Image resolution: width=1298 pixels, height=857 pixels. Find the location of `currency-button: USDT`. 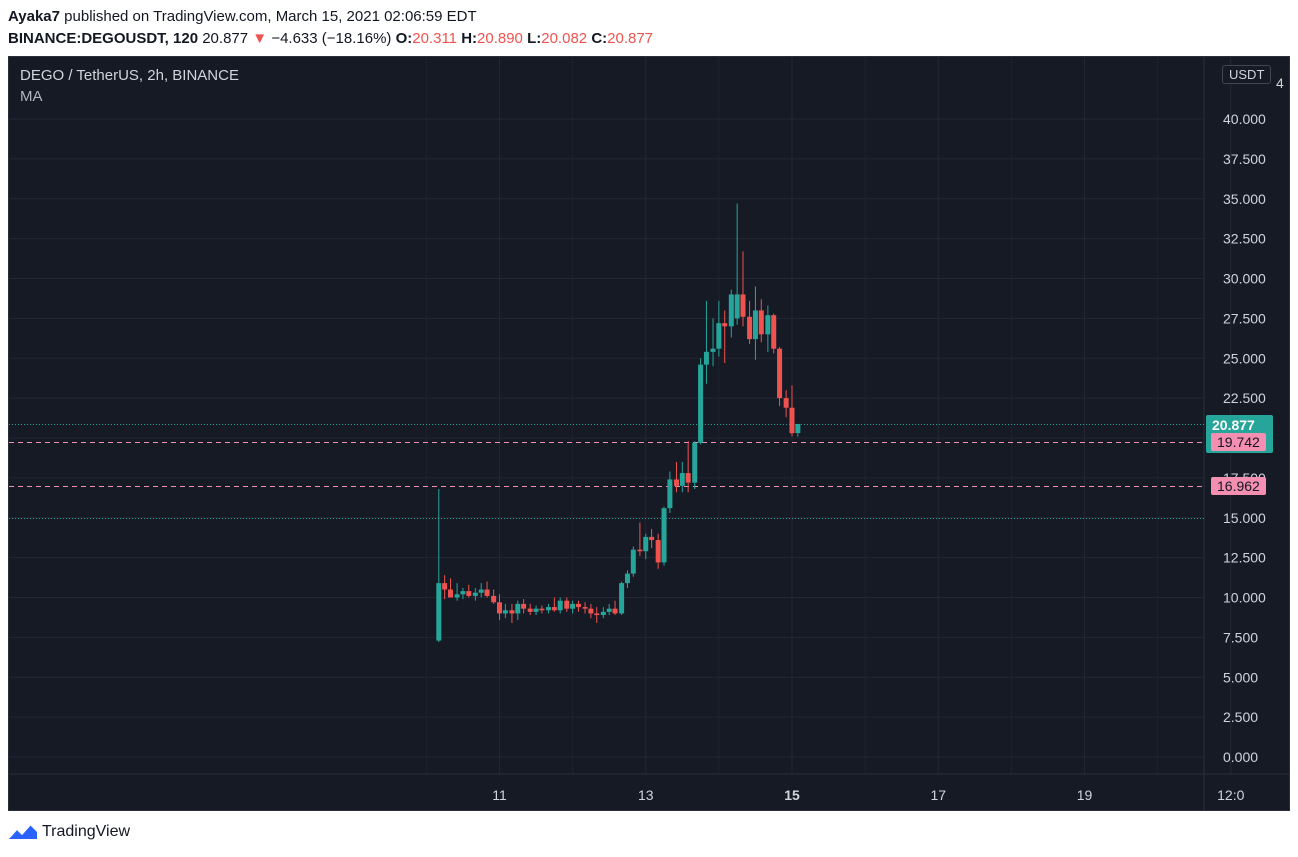

currency-button: USDT is located at coordinates (1247, 74).